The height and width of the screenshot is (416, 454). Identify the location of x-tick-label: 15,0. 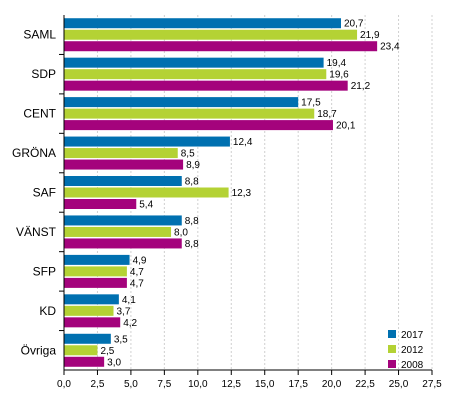
(265, 384).